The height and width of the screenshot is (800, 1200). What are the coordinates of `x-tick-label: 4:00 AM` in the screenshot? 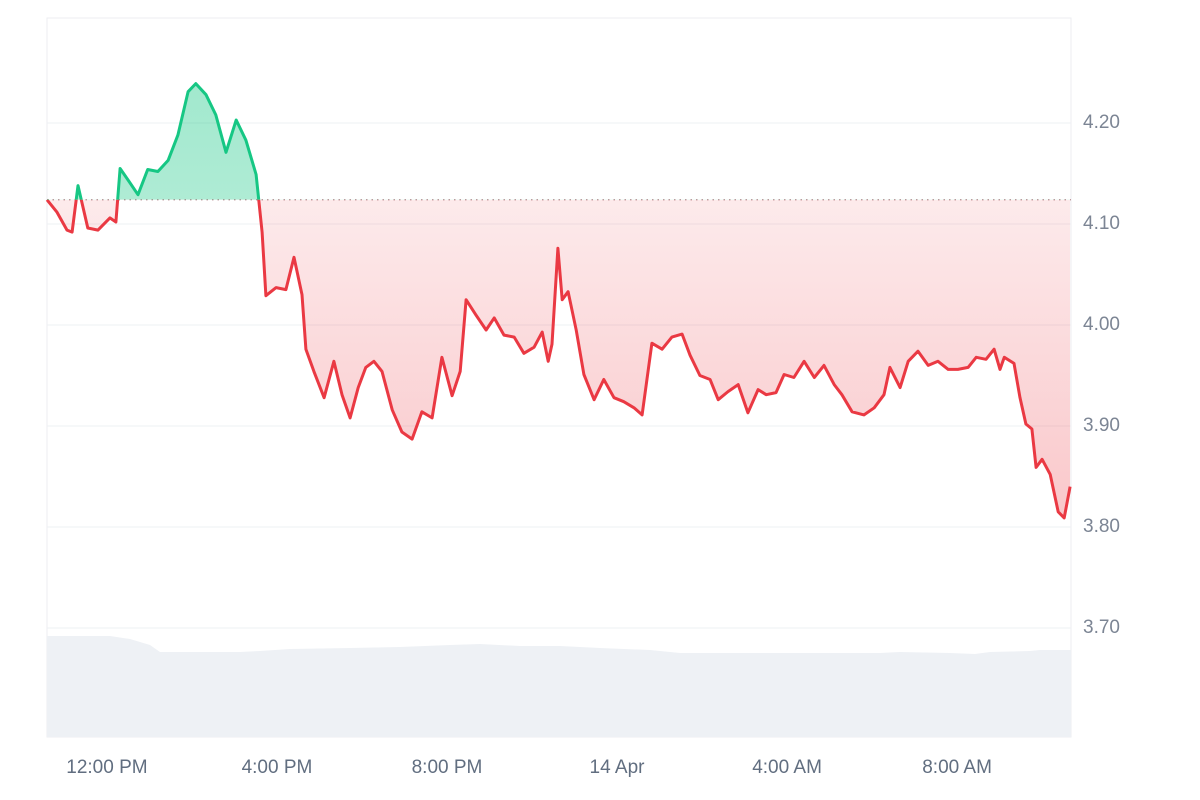 It's located at (787, 767).